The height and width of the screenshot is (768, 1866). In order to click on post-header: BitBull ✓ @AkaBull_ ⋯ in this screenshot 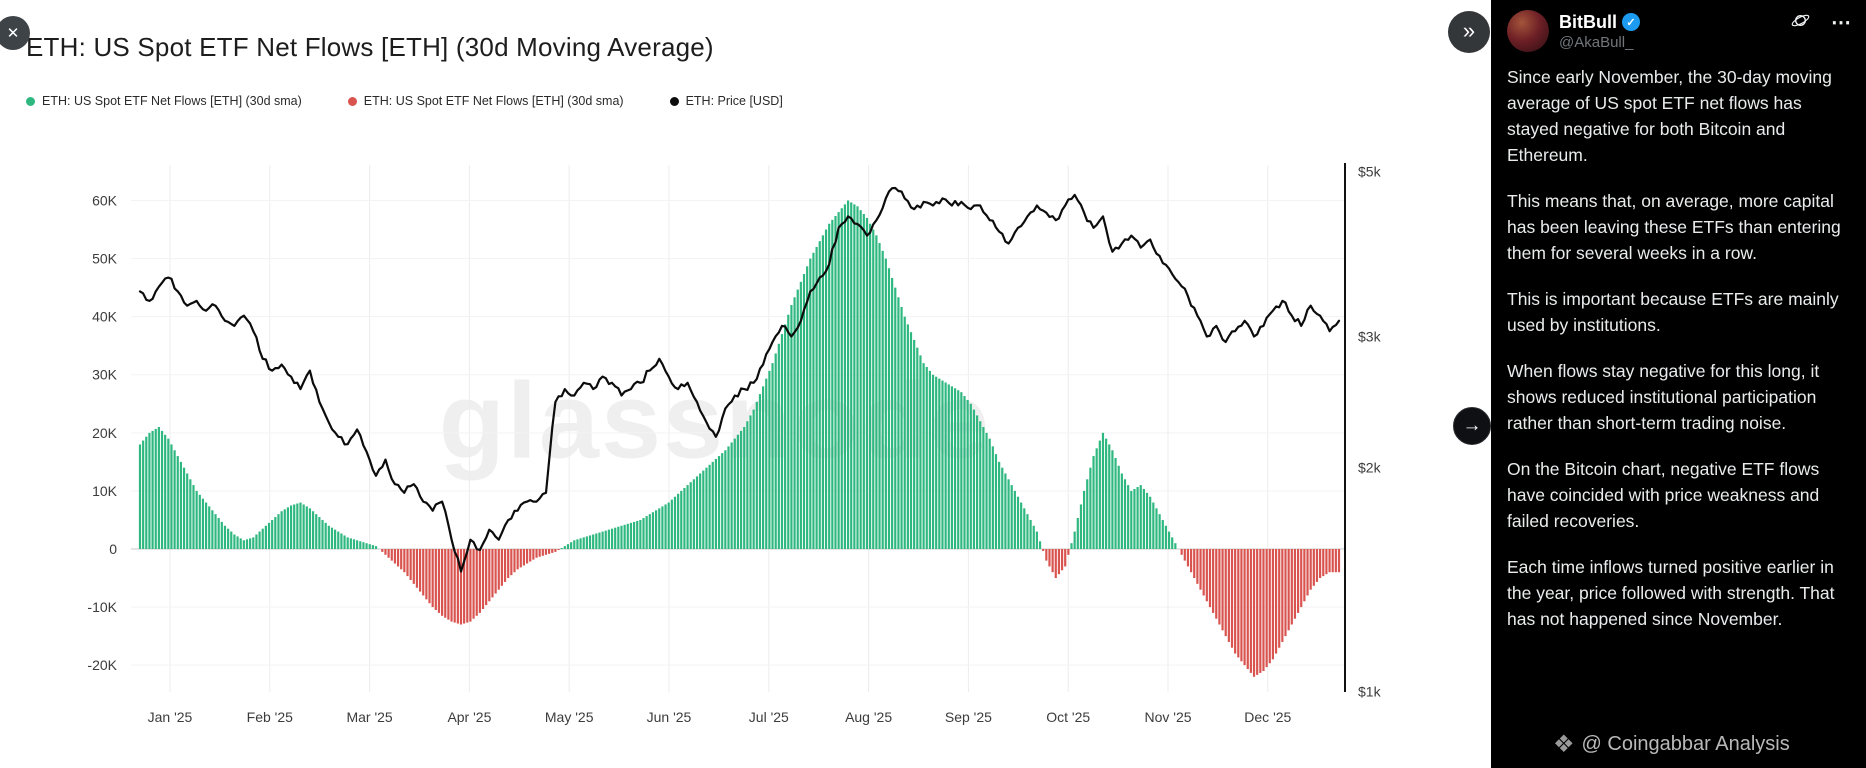, I will do `click(1678, 28)`.